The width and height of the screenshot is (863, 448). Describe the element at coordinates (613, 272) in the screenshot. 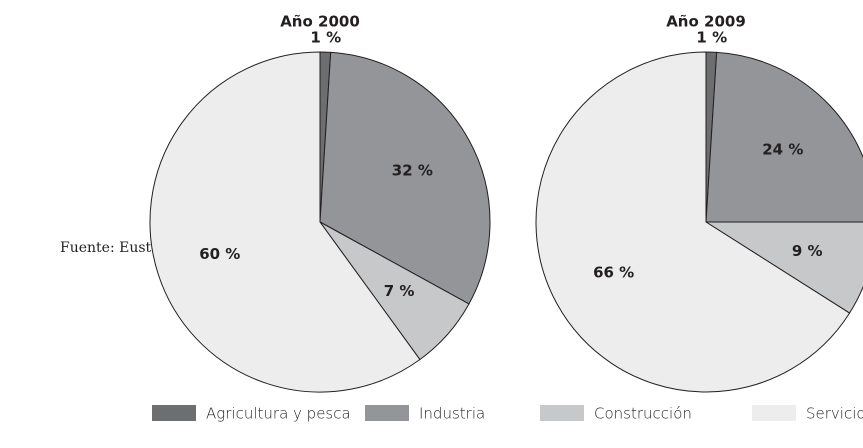

I see `value-label: 66 %` at that location.